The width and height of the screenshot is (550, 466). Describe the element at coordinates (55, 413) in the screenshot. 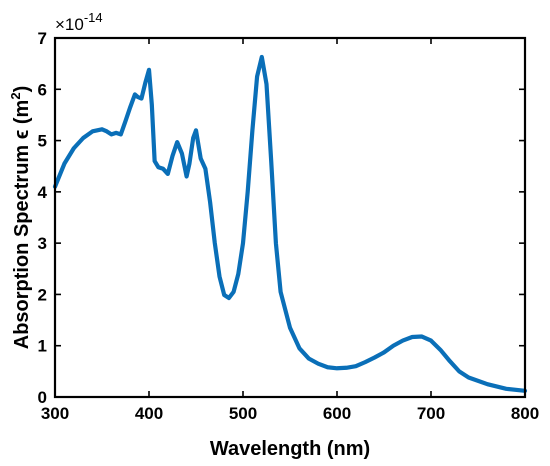

I see `x-tick-label: 300` at that location.